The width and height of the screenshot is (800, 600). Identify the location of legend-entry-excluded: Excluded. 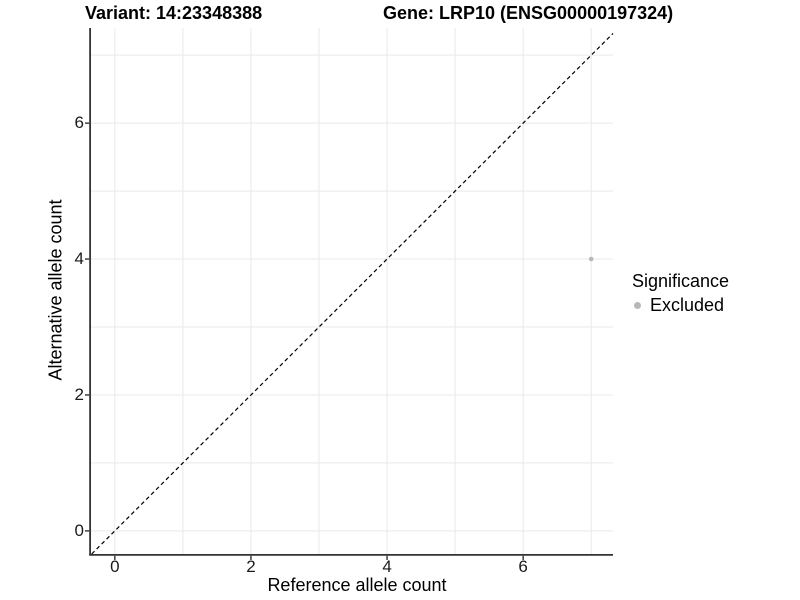
(679, 305).